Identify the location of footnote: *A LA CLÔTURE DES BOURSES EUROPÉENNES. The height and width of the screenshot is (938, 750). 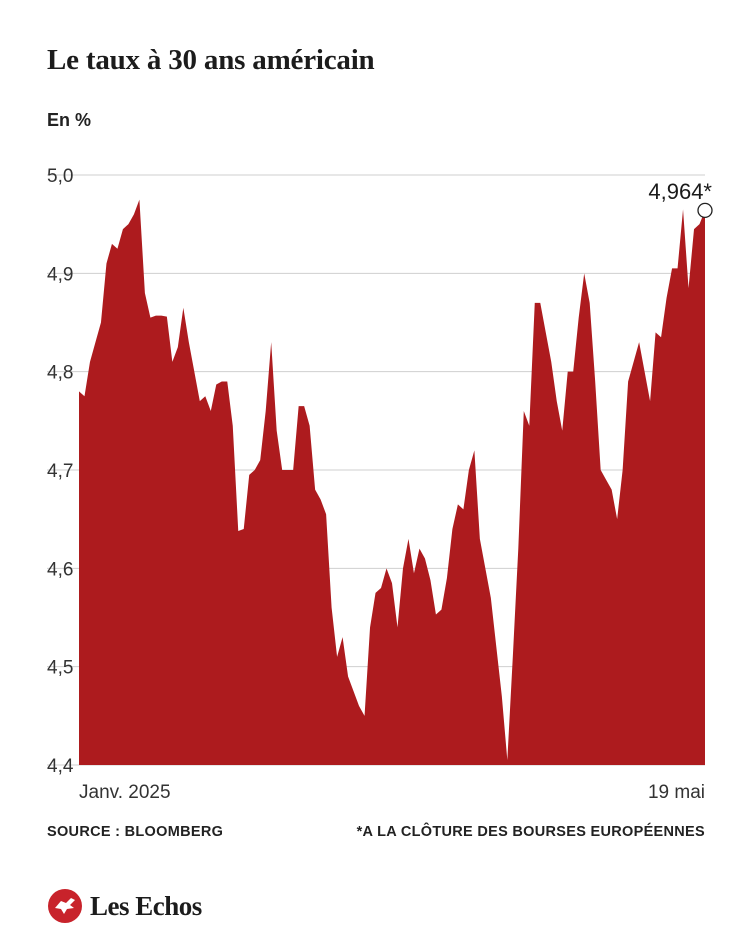
(530, 832).